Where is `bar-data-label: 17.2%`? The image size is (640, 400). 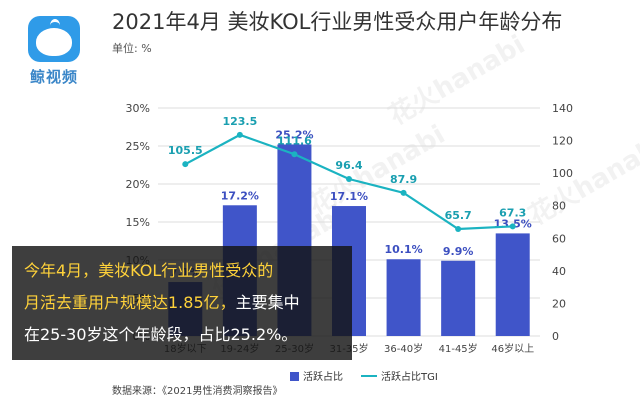 bar-data-label: 17.2% is located at coordinates (240, 195).